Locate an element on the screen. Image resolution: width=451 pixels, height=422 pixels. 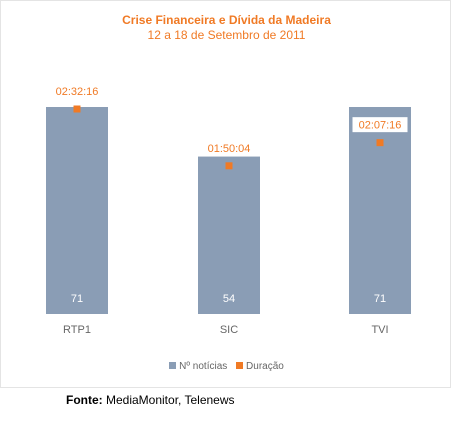
chart-title: Crise Financeira e Dívida da Madeira is located at coordinates (226, 20).